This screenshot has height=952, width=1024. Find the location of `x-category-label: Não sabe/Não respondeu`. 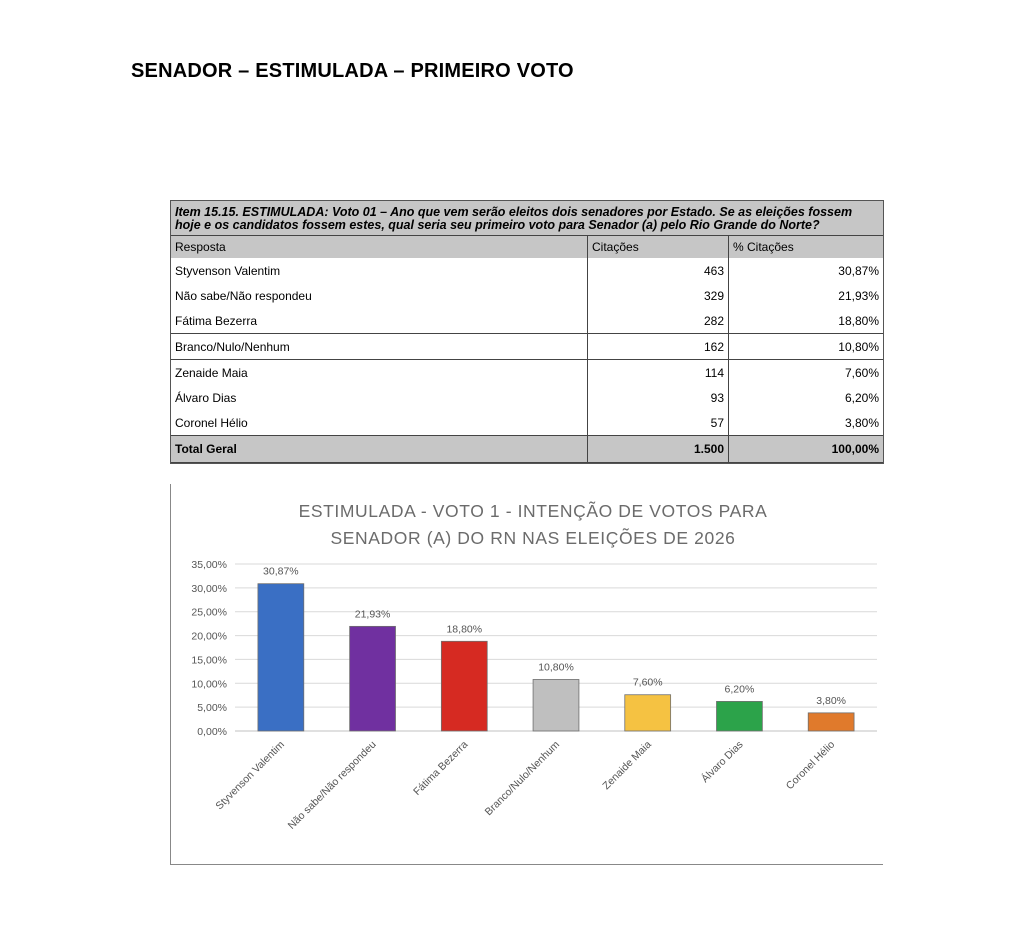

x-category-label: Não sabe/Não respondeu is located at coordinates (332, 785).